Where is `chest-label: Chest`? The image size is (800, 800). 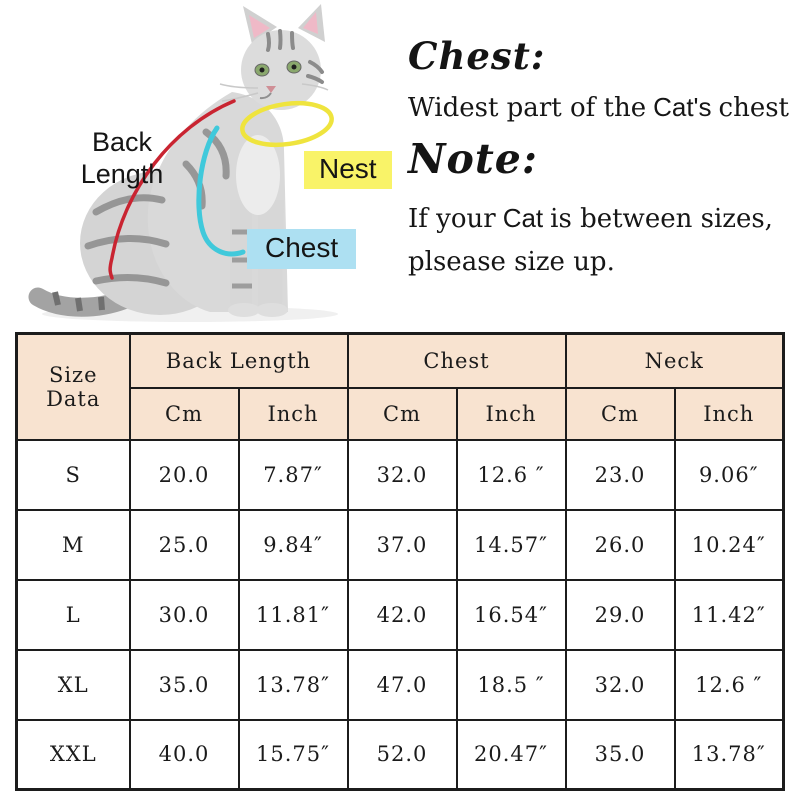
chest-label: Chest is located at coordinates (302, 249).